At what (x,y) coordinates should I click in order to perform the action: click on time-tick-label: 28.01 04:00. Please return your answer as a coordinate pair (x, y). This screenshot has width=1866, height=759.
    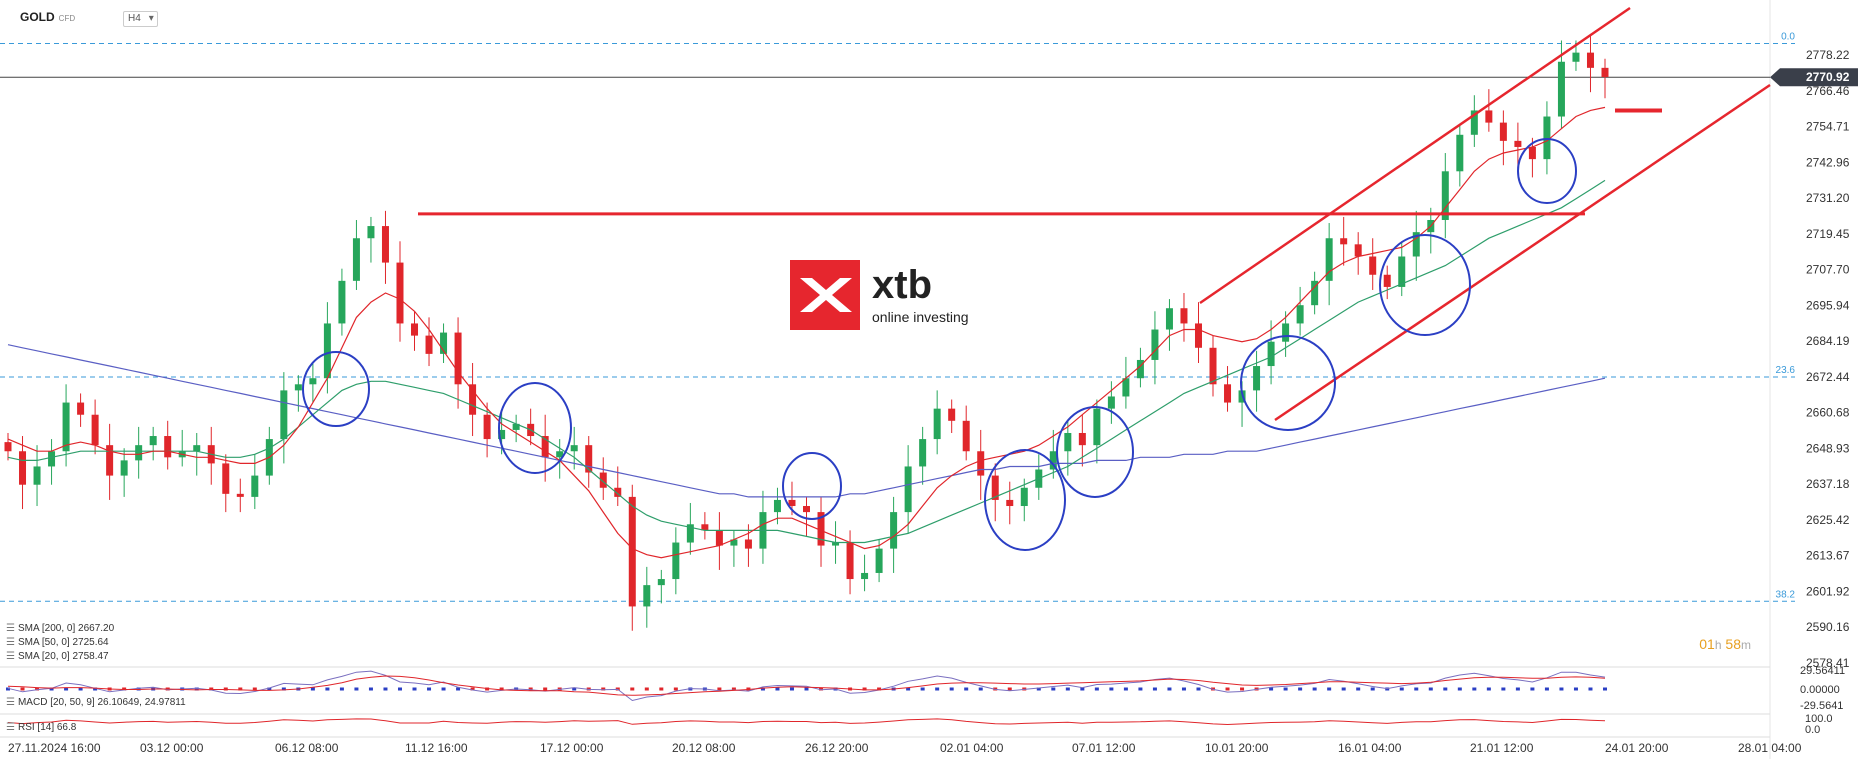
    Looking at the image, I should click on (1770, 748).